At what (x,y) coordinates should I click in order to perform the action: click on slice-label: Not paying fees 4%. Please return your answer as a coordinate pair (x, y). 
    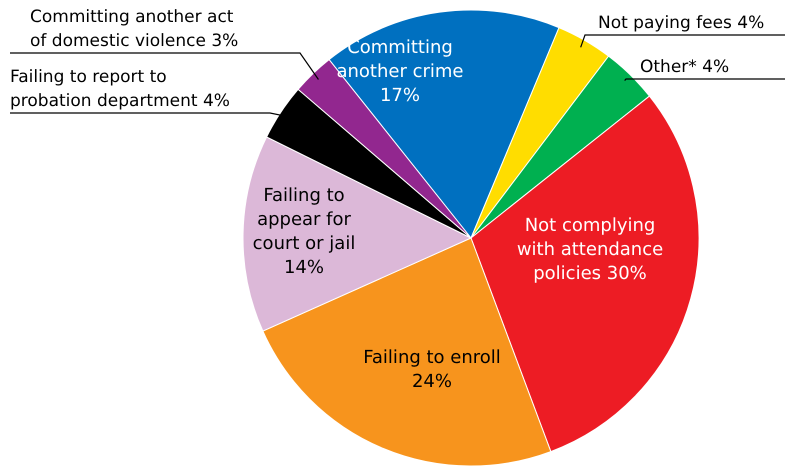
    Looking at the image, I should click on (681, 23).